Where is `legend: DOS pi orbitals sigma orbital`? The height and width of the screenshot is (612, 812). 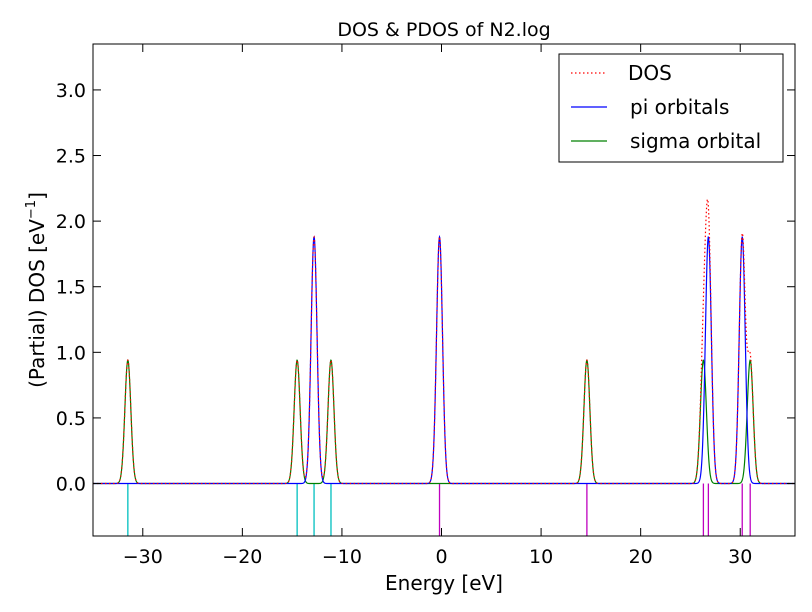 legend: DOS pi orbitals sigma orbital is located at coordinates (671, 108).